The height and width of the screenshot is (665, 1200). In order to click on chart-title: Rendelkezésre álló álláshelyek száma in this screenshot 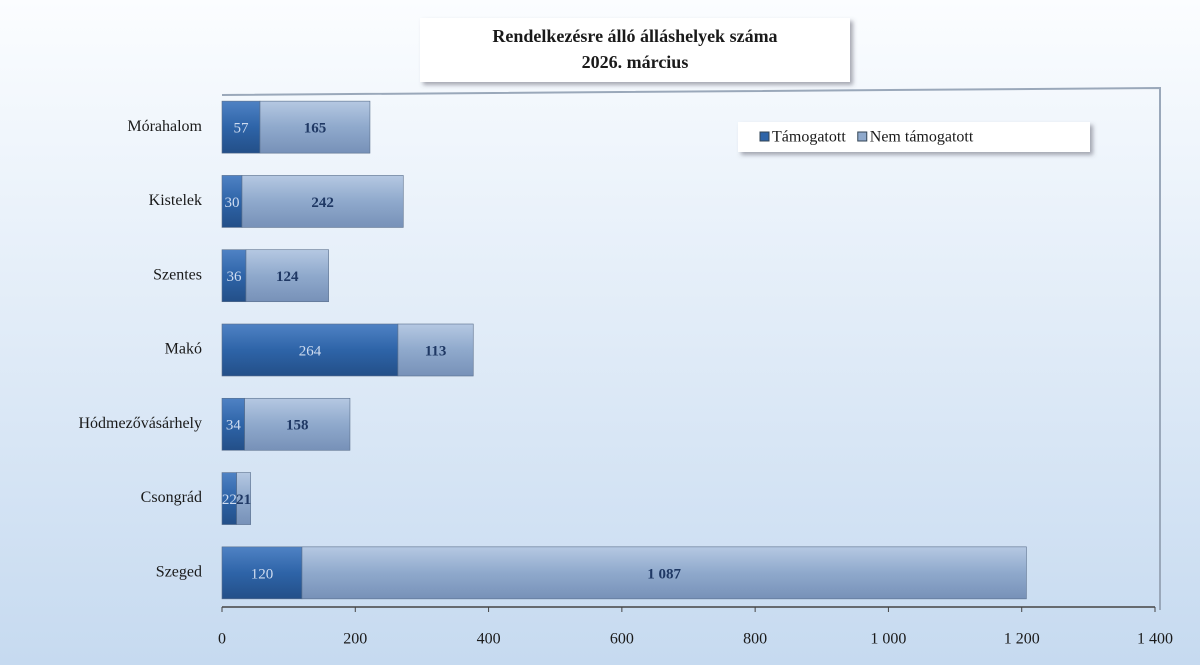, I will do `click(634, 36)`.